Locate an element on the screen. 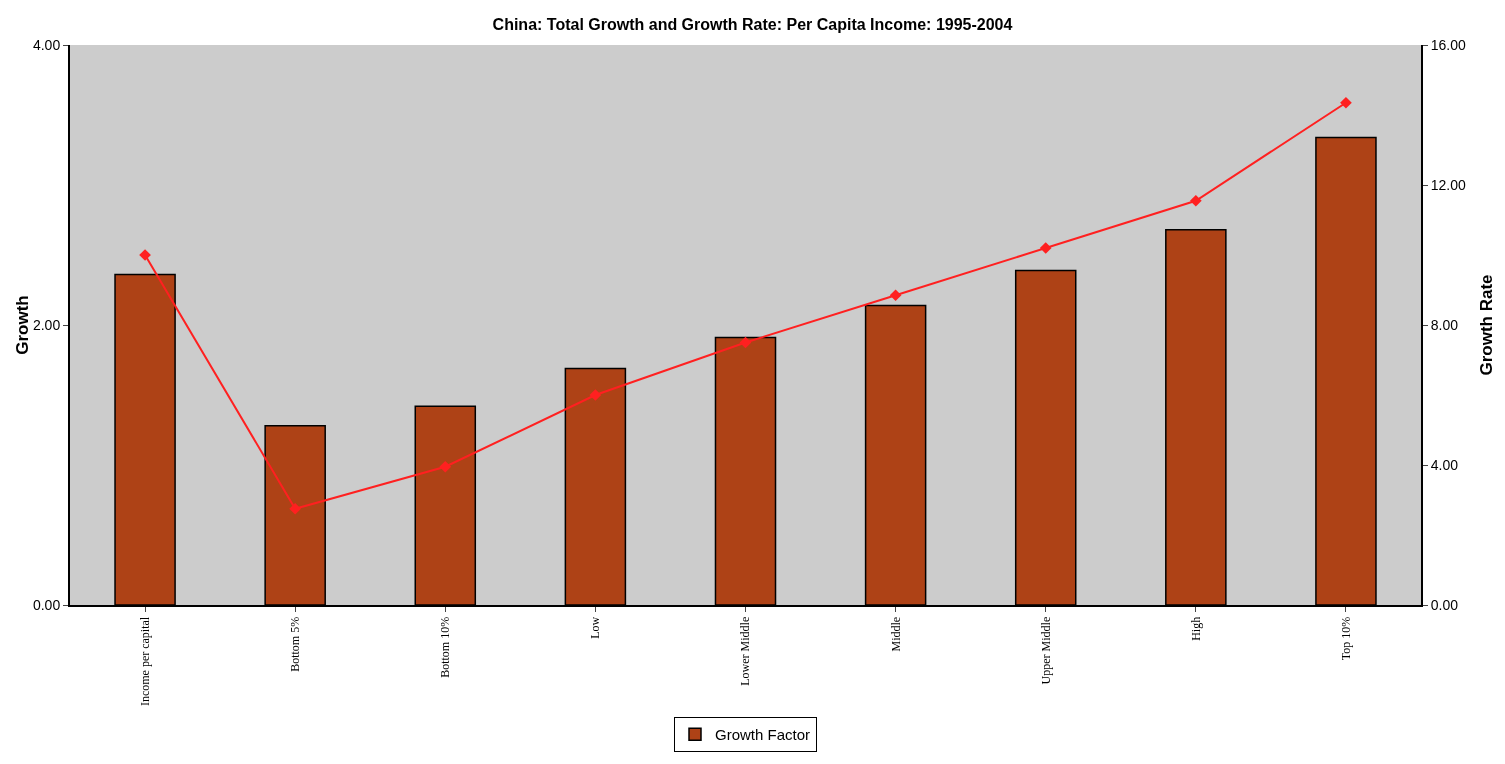 The height and width of the screenshot is (764, 1505). x-tick-label: Low is located at coordinates (595, 627).